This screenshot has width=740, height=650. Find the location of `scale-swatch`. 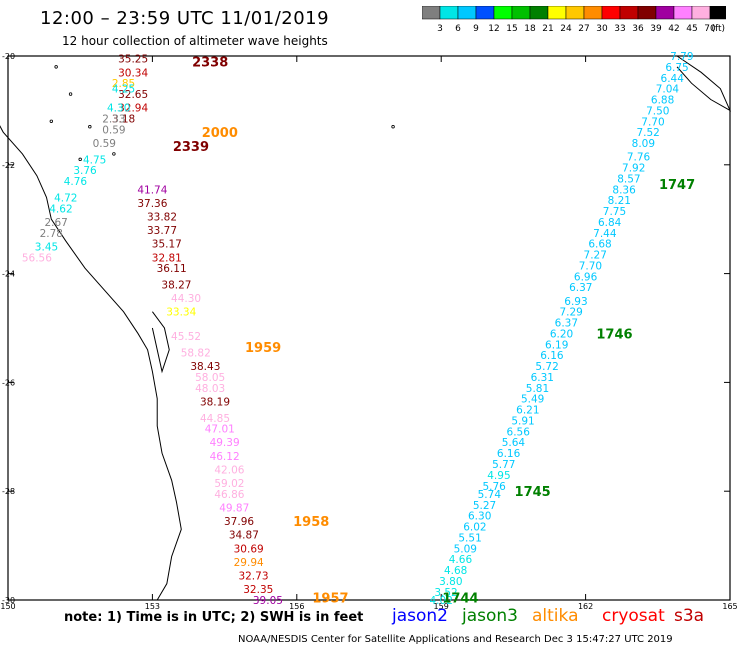

scale-swatch is located at coordinates (717, 13).